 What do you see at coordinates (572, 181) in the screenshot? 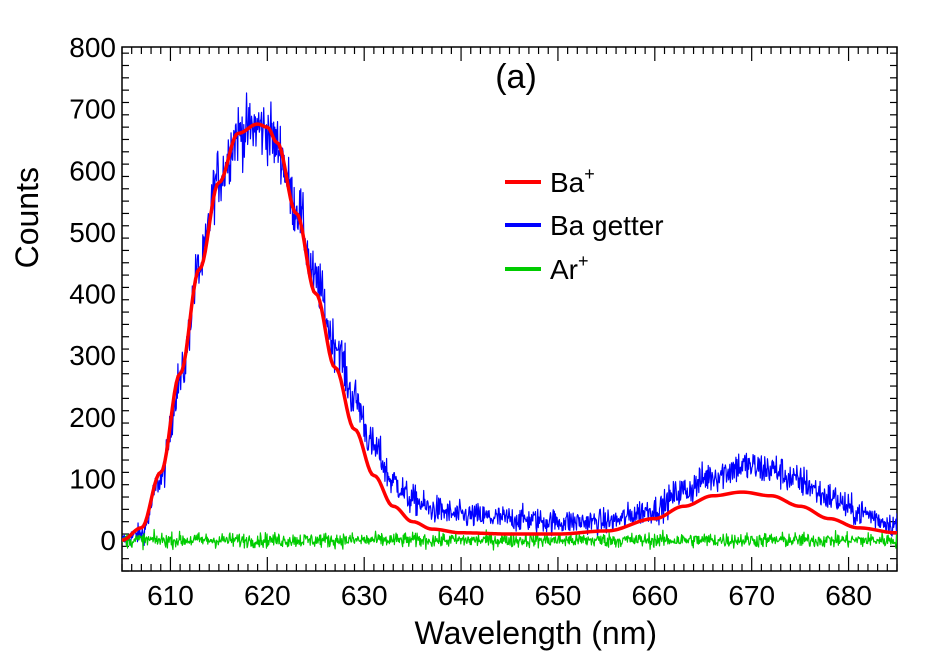
I see `legend-label: Ba+` at bounding box center [572, 181].